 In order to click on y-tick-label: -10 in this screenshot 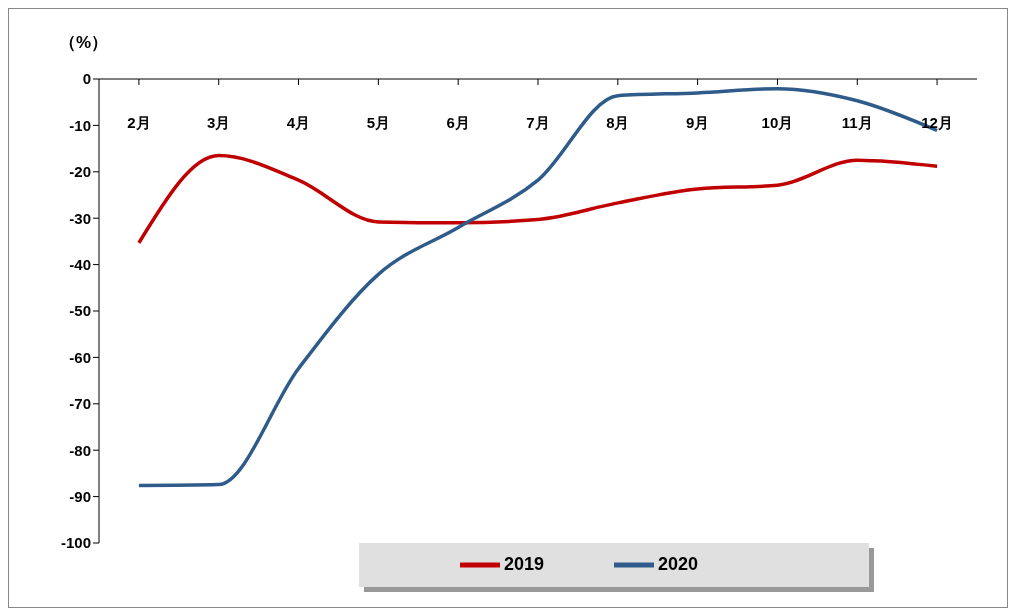, I will do `click(80, 125)`.